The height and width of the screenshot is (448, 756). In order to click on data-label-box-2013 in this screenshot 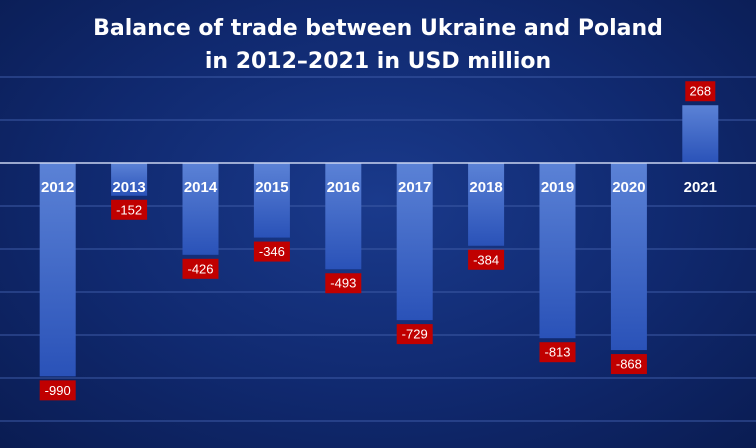, I will do `click(129, 209)`.